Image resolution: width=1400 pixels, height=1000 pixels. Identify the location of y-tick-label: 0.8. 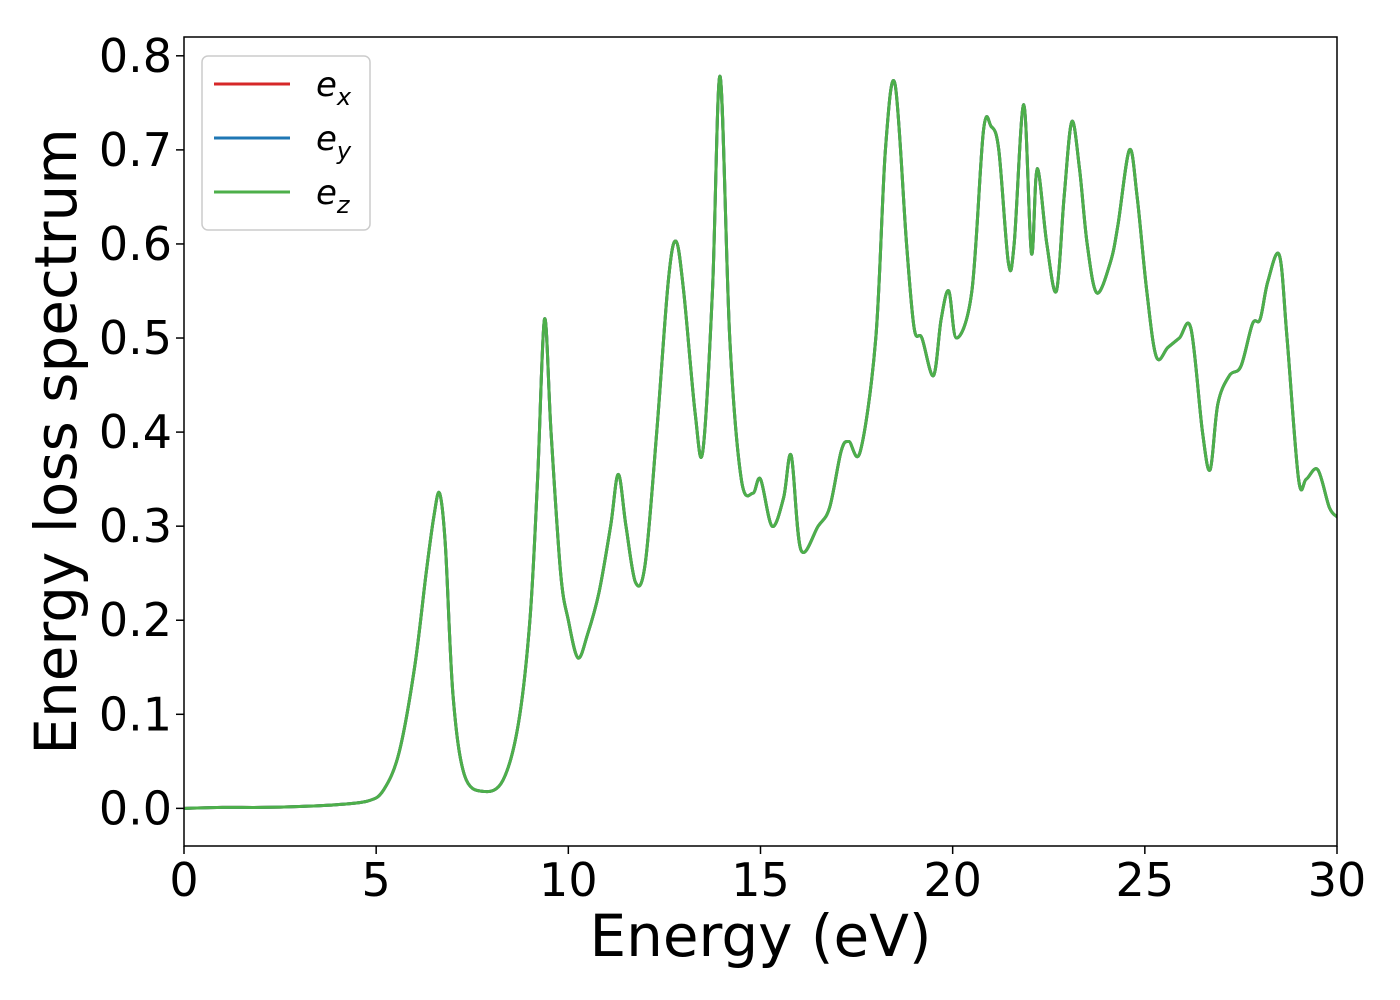
(135, 56).